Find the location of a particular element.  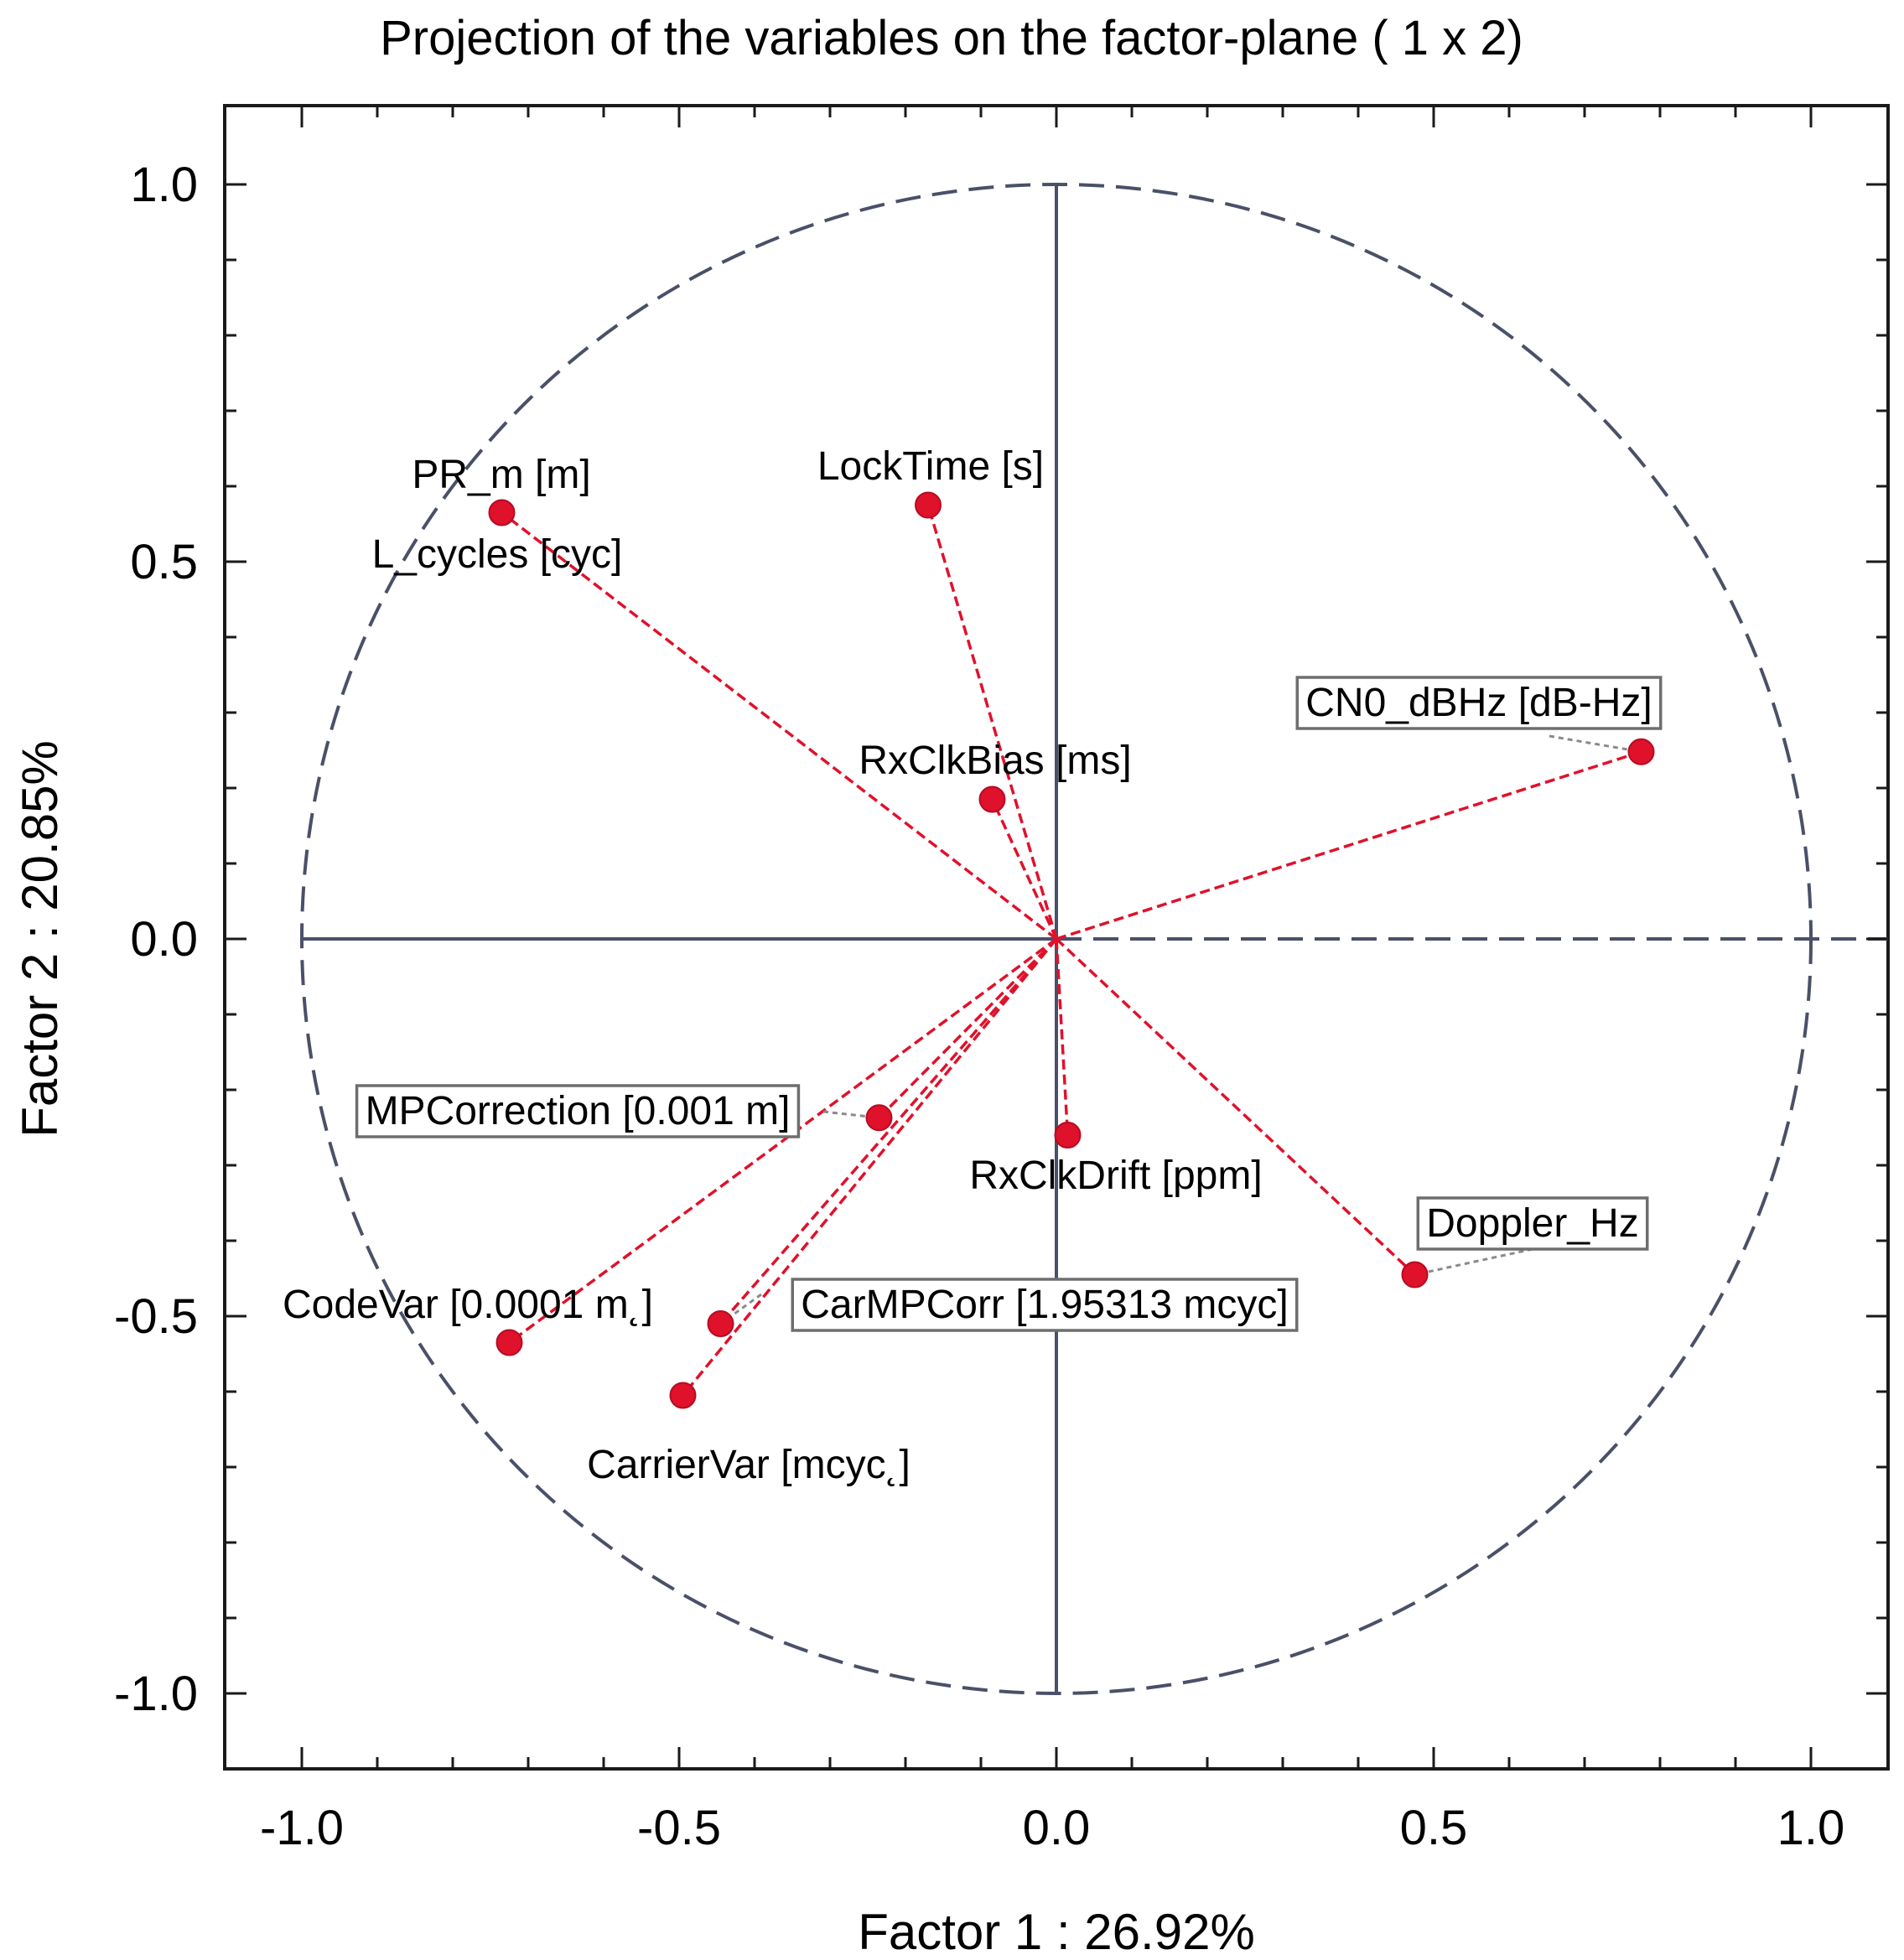

label-box-mpcorrection is located at coordinates (578, 1111).